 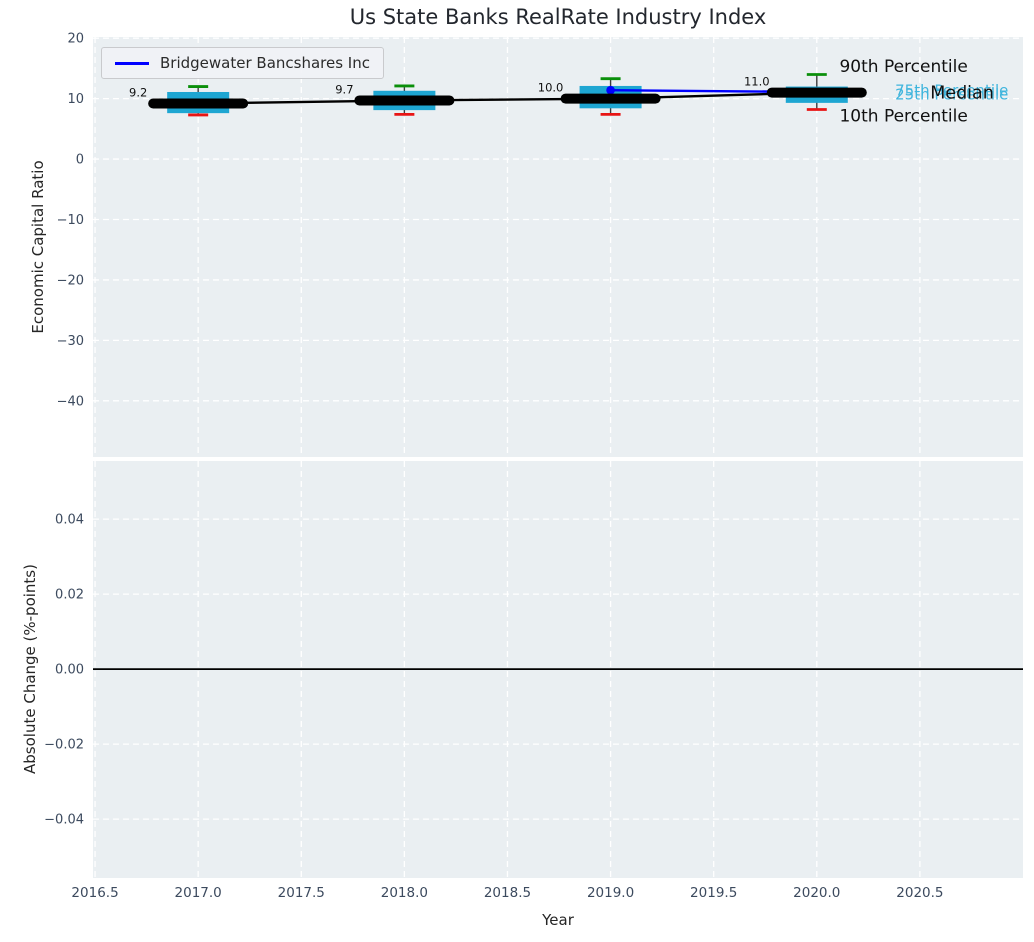 What do you see at coordinates (301, 893) in the screenshot?
I see `x-tick-label: 2017.5` at bounding box center [301, 893].